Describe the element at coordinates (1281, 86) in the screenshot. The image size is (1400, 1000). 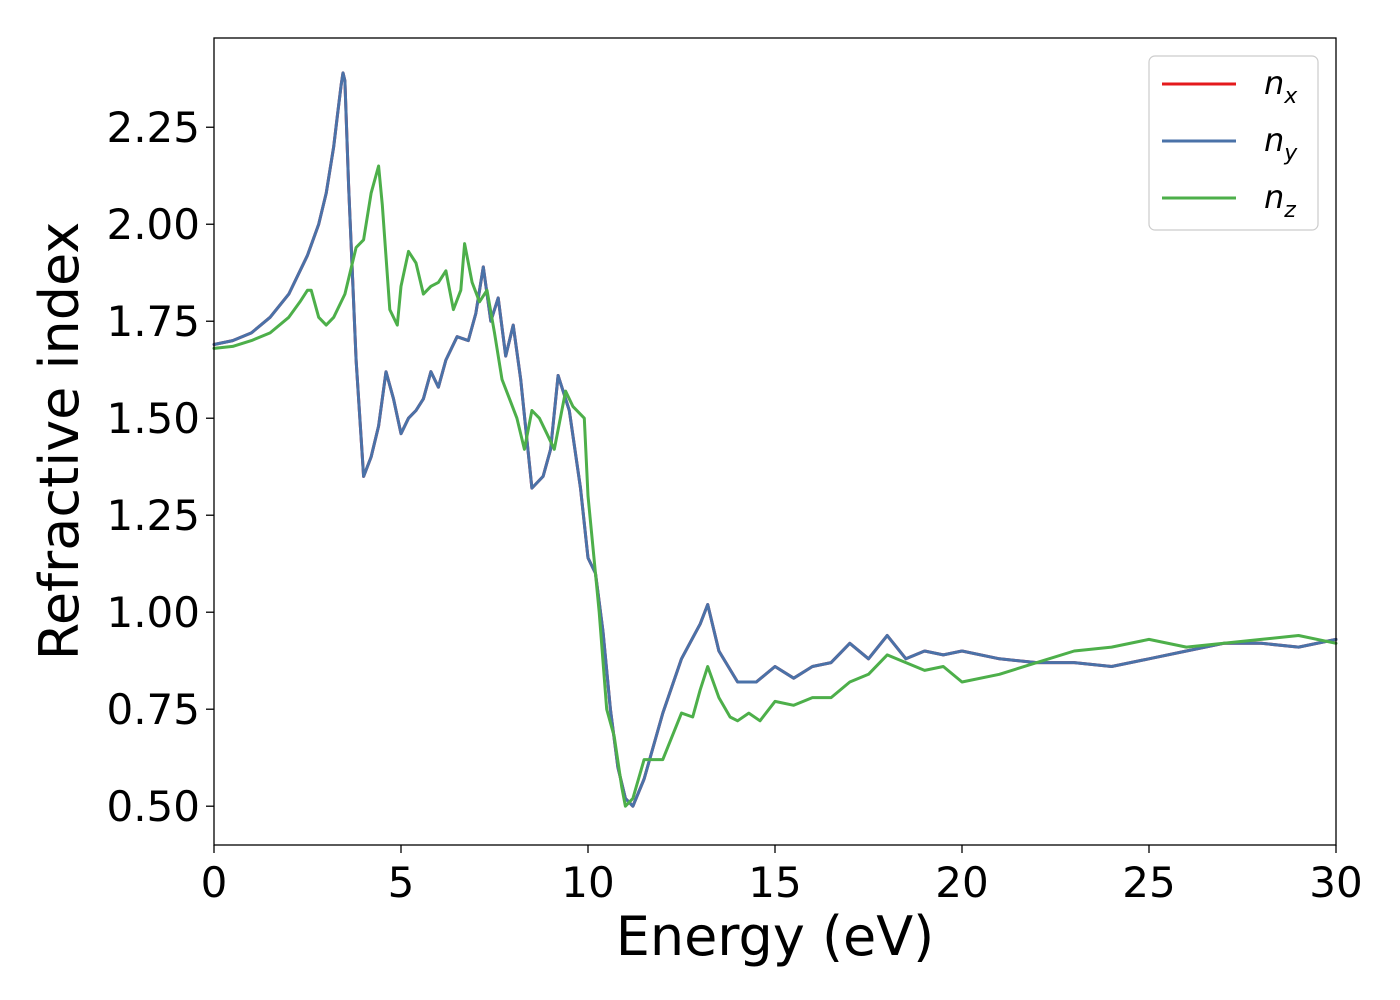
I see `legend-label-n-x: nx` at that location.